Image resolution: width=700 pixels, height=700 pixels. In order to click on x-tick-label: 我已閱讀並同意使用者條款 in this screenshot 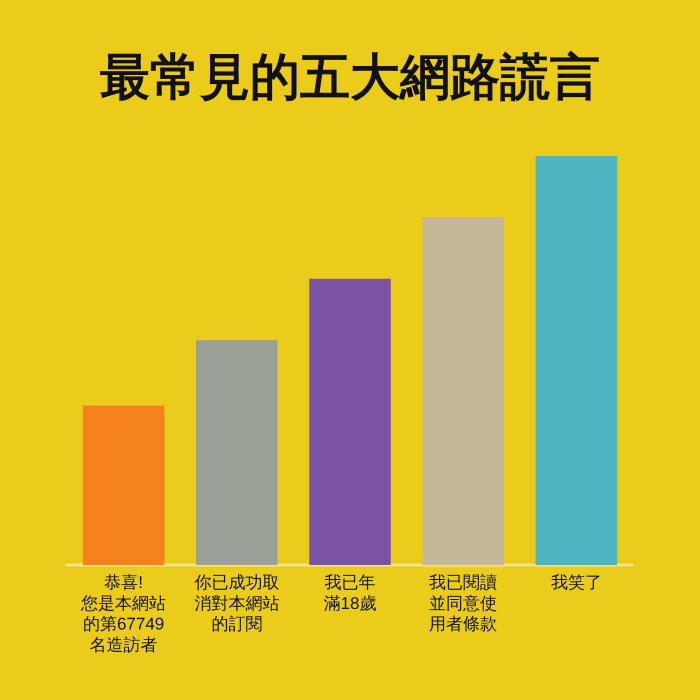, I will do `click(463, 603)`.